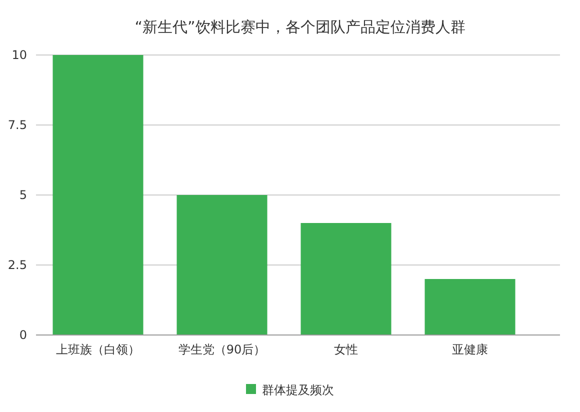 This screenshot has height=412, width=580. Describe the element at coordinates (98, 349) in the screenshot. I see `x-tick-label: 上班族（白领）` at that location.